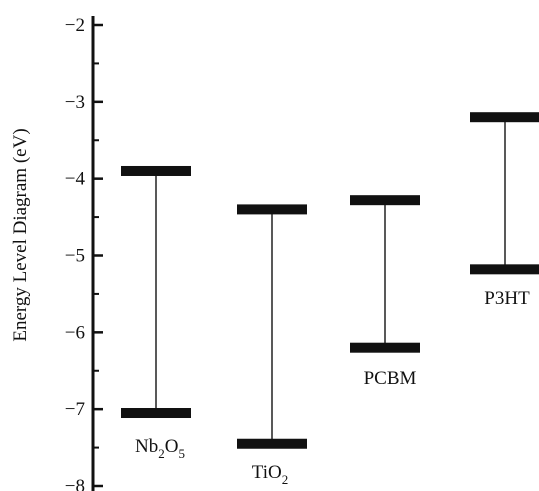  I want to click on y-tick-label: −4, so click(75, 179).